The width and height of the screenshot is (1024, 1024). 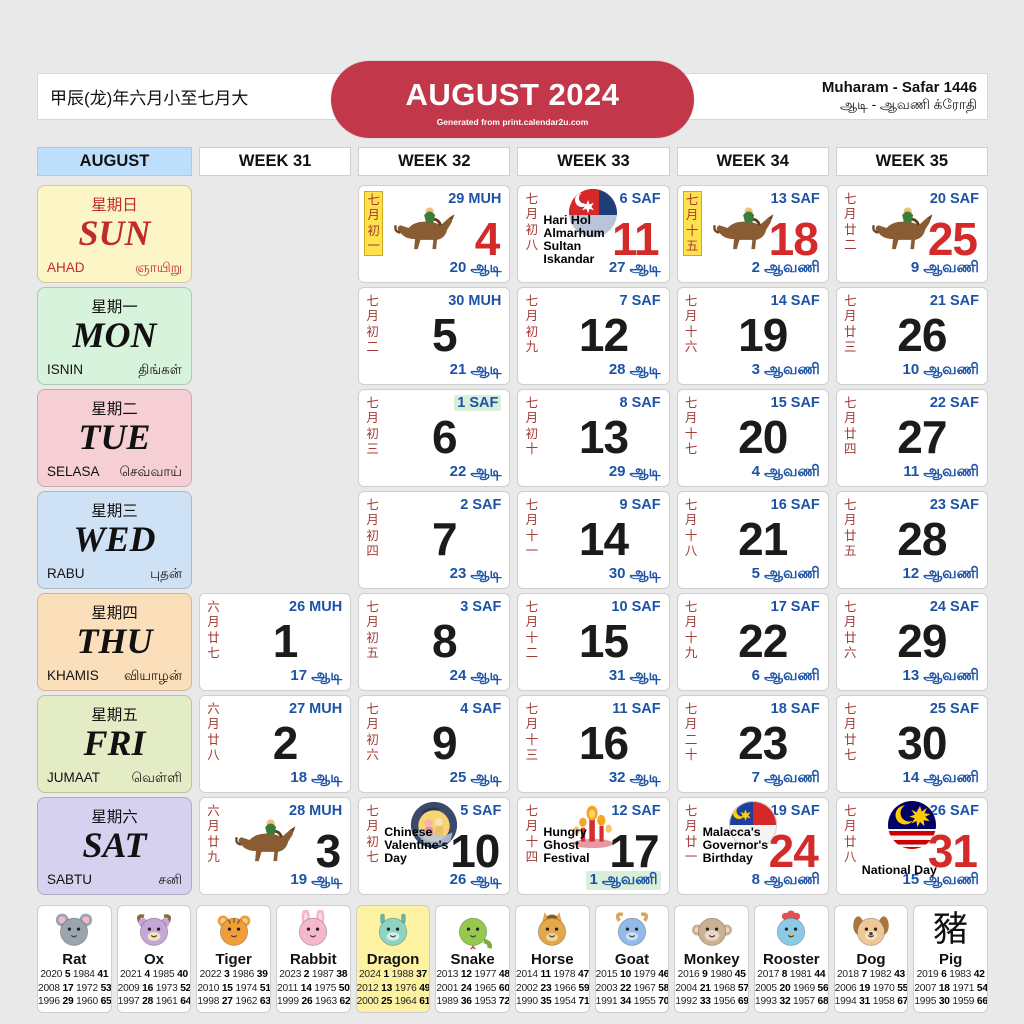 What do you see at coordinates (434, 744) in the screenshot?
I see `date-cell-9: 七月初六 4 SAF 9 25 ஆடி` at bounding box center [434, 744].